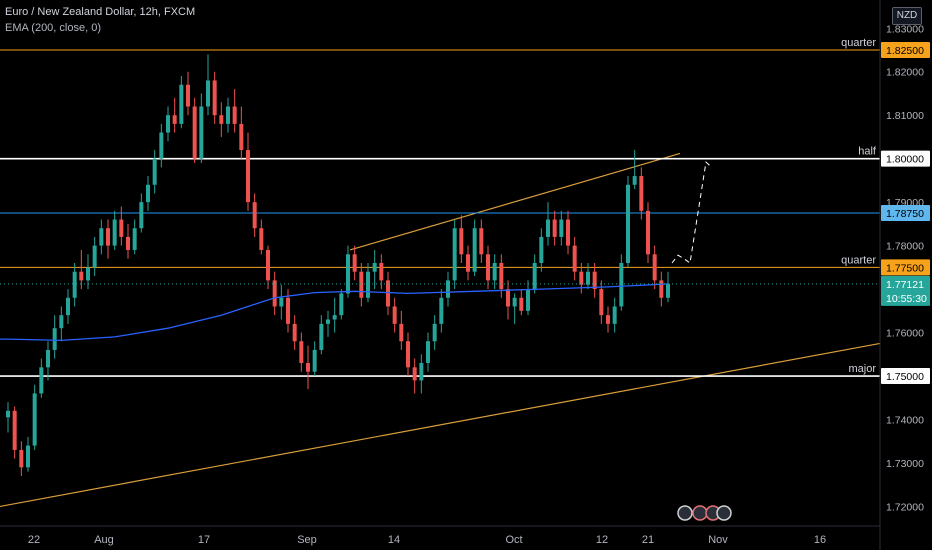  What do you see at coordinates (858, 43) in the screenshot?
I see `level-label: quarter` at bounding box center [858, 43].